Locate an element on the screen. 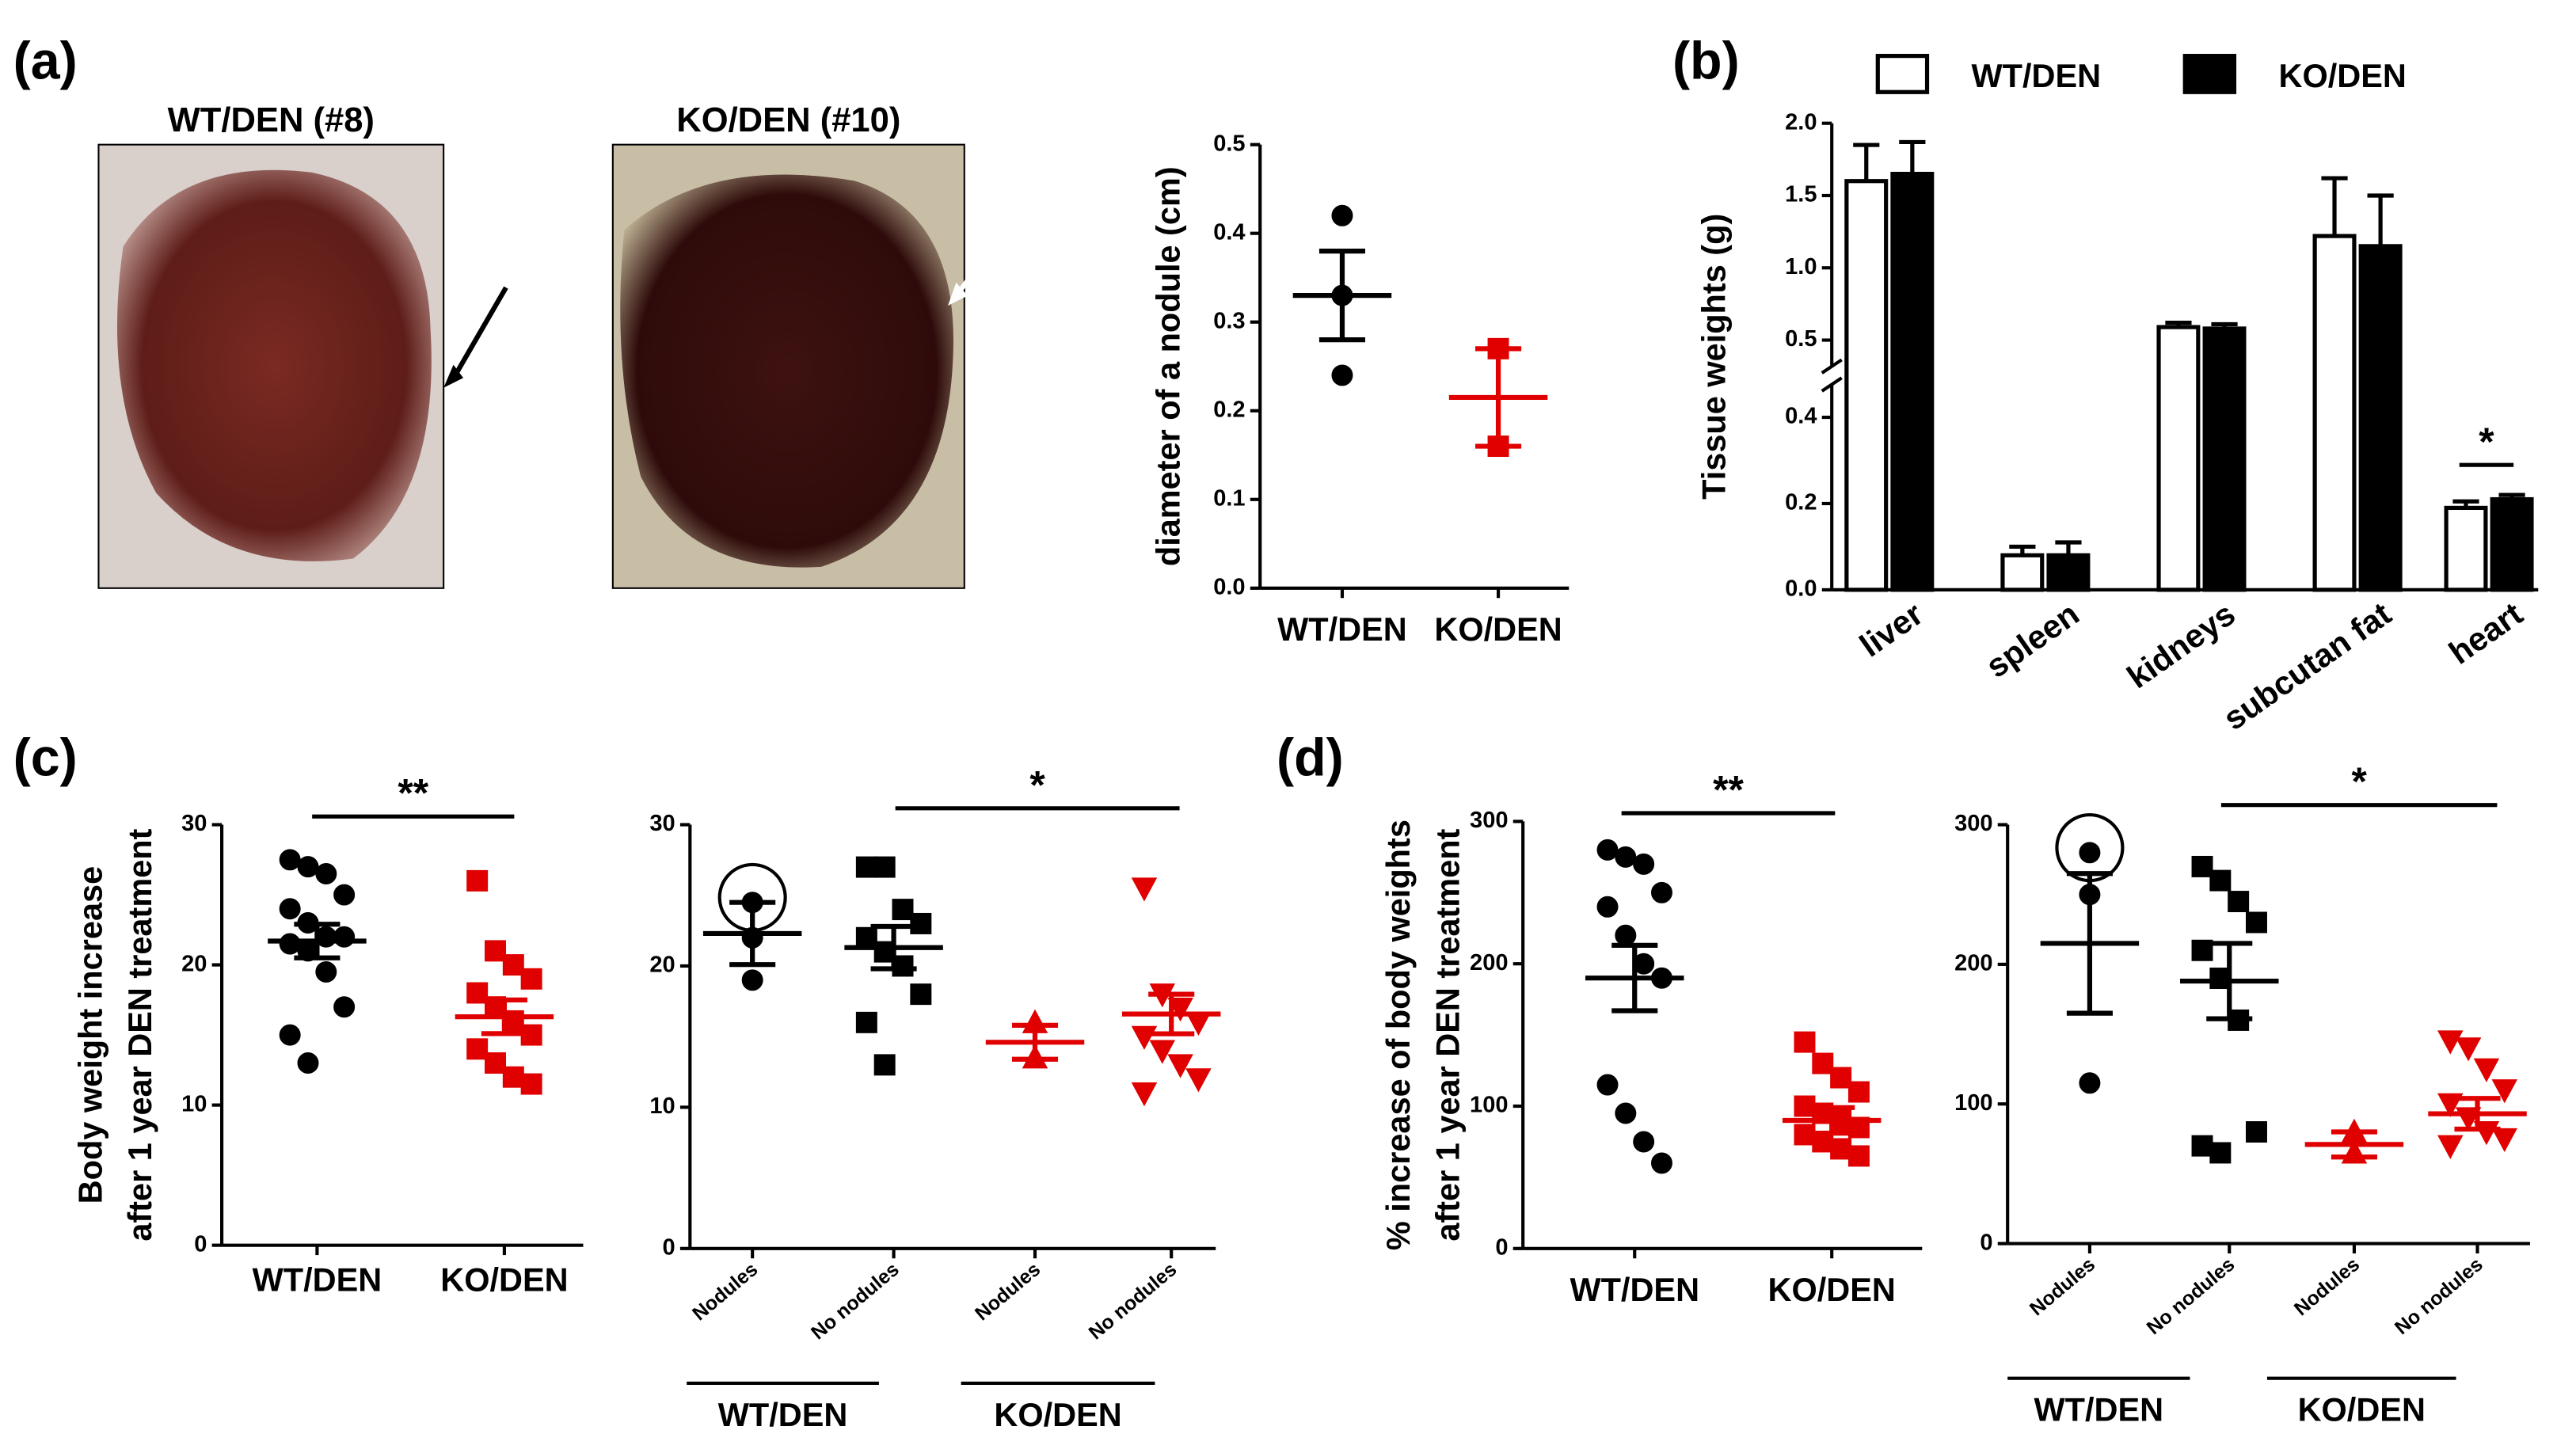  y-axis-label: Tissue weights (g) is located at coordinates (1713, 357).